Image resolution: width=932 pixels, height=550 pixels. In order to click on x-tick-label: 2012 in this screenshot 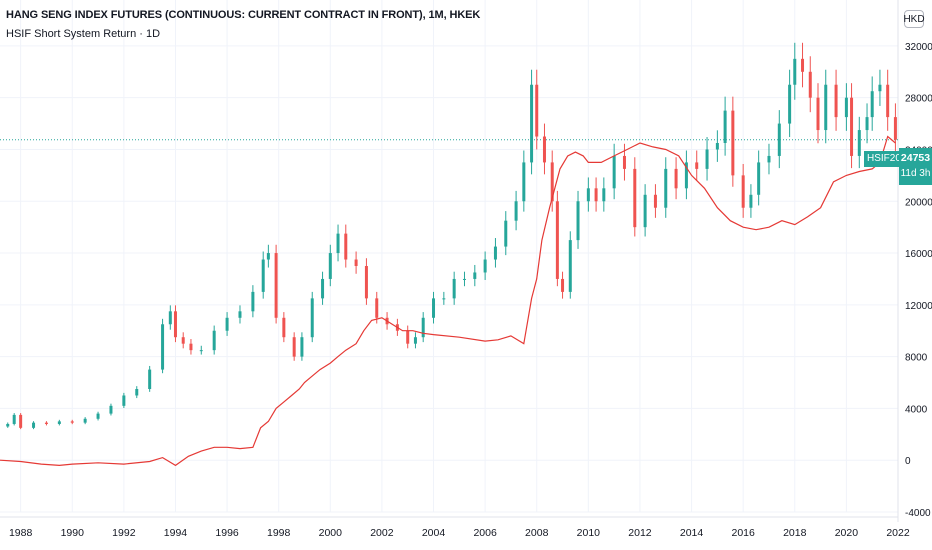, I will do `click(640, 533)`.